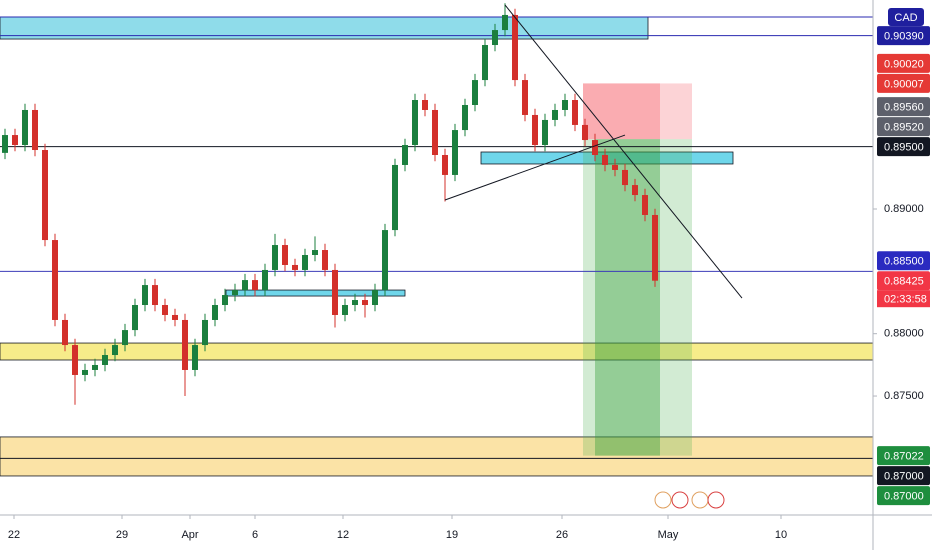  I want to click on price-badge-label: 0.88500, so click(904, 262).